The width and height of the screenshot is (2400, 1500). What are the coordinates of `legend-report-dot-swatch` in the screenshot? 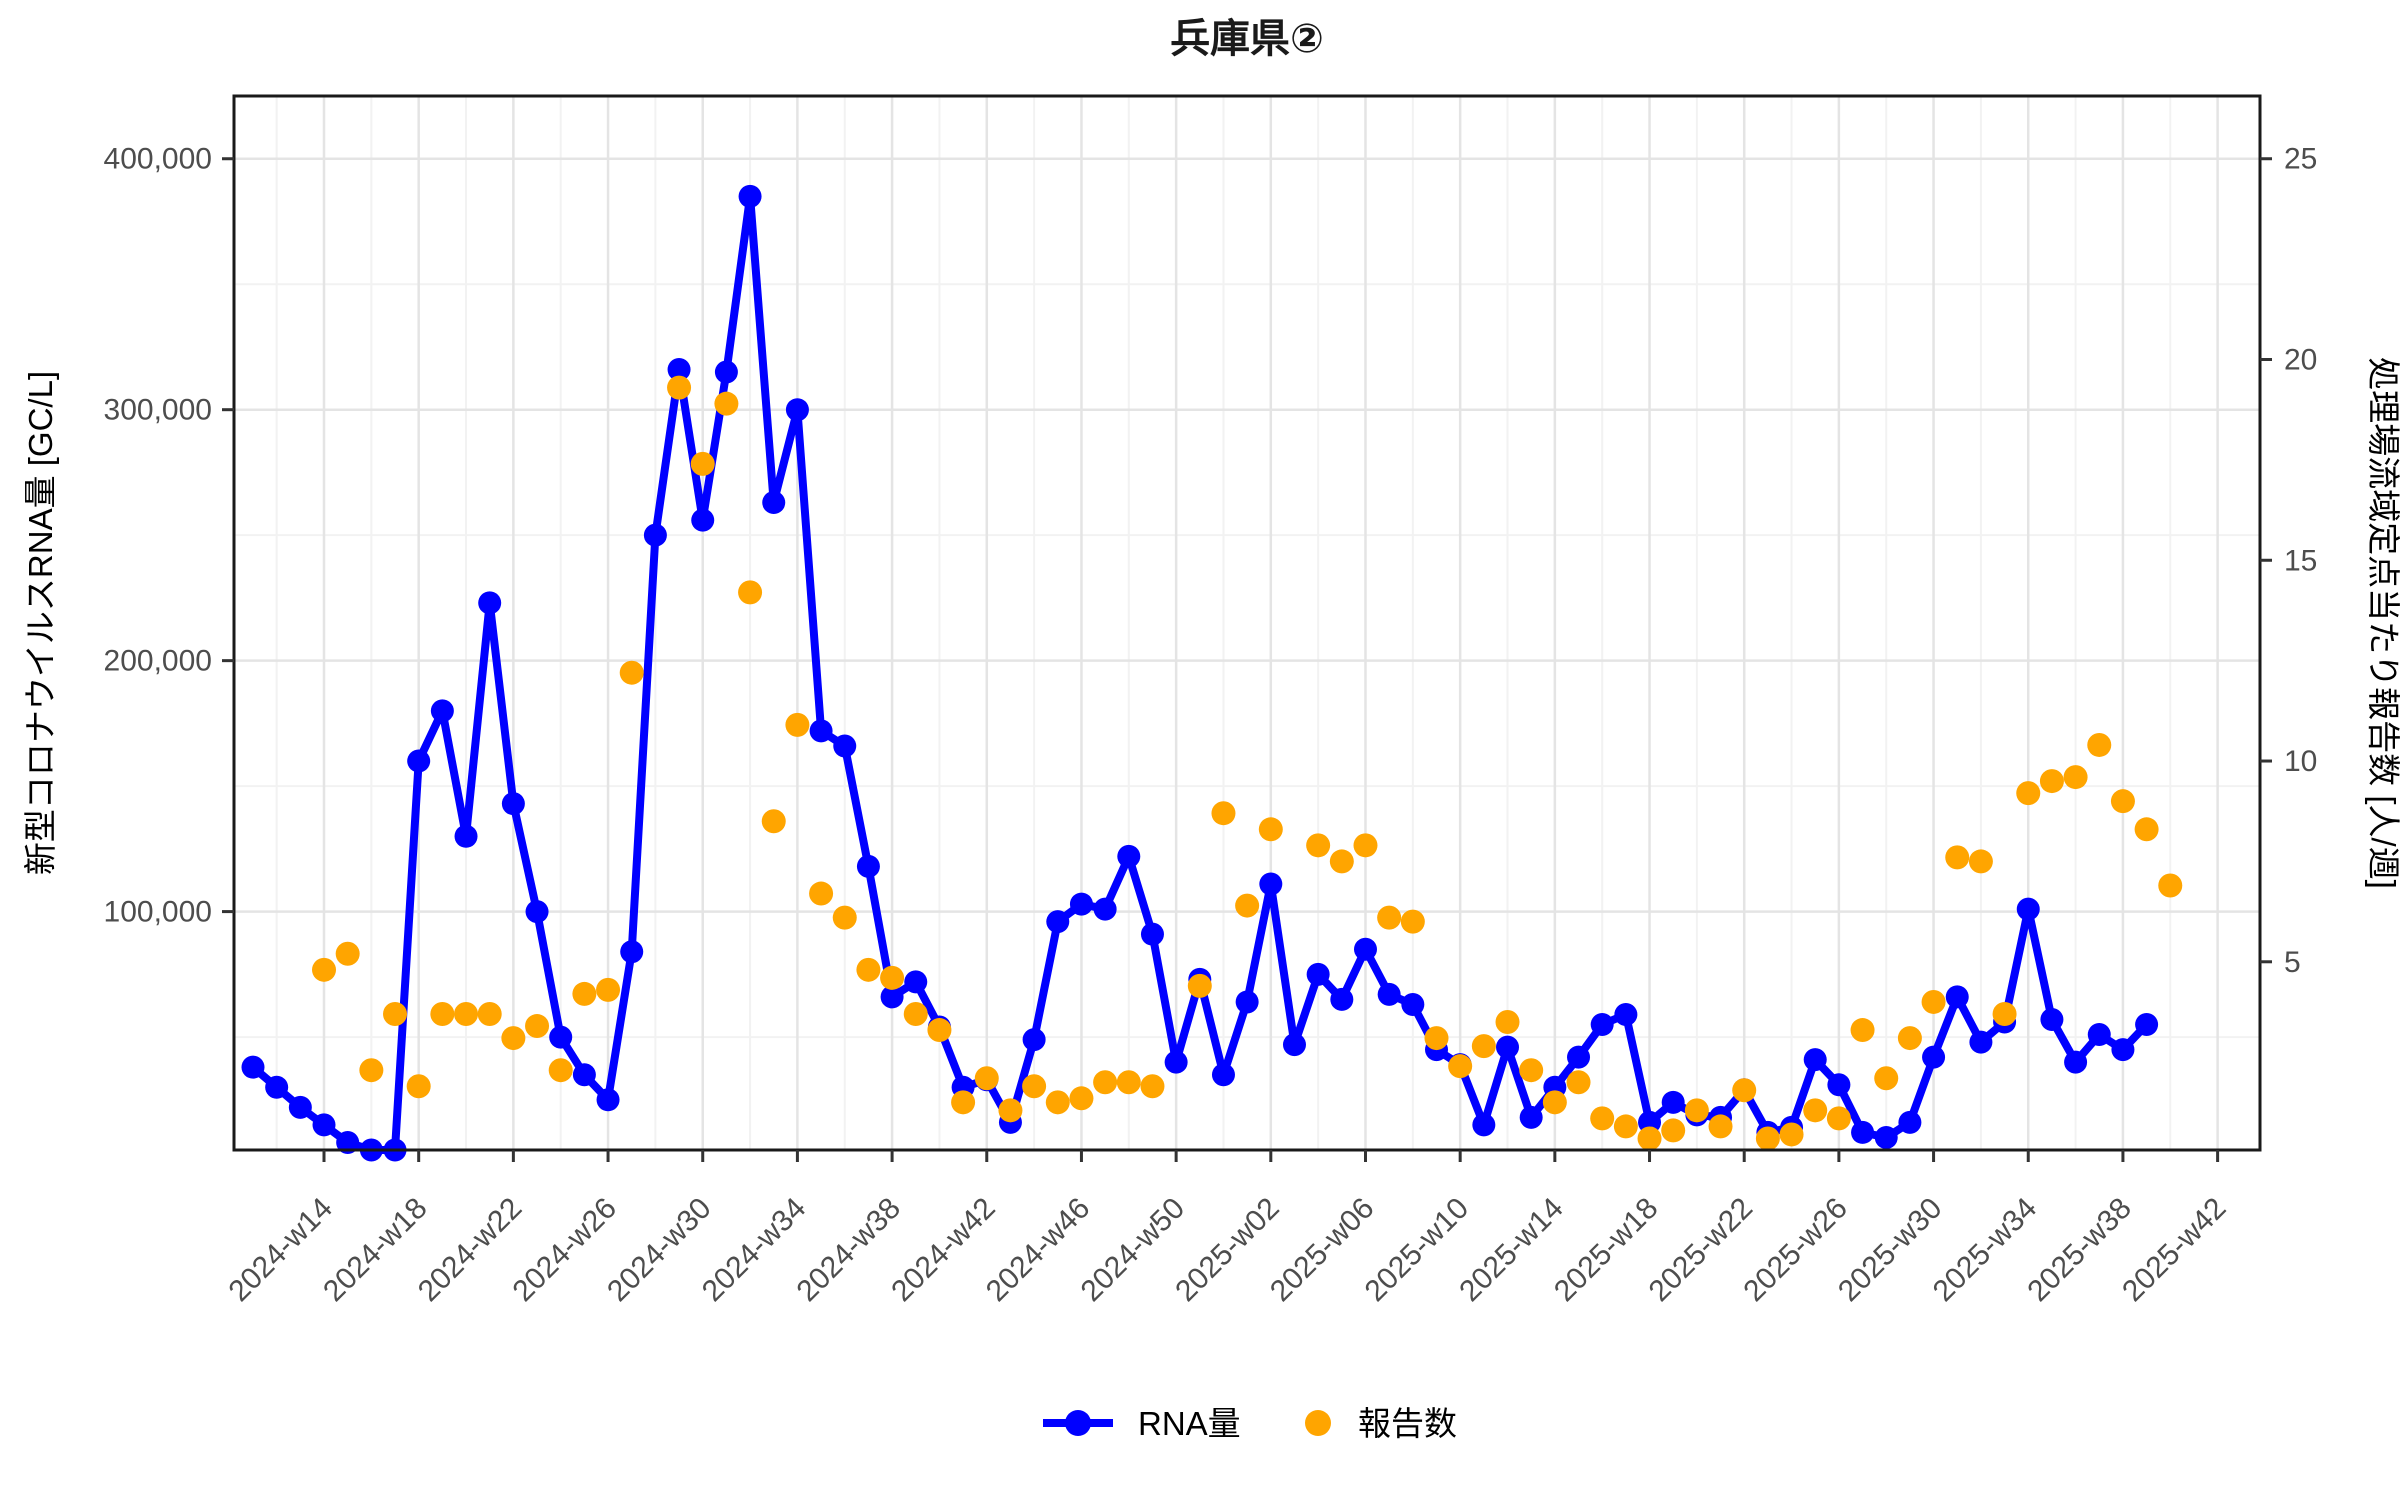 It's located at (1318, 1423).